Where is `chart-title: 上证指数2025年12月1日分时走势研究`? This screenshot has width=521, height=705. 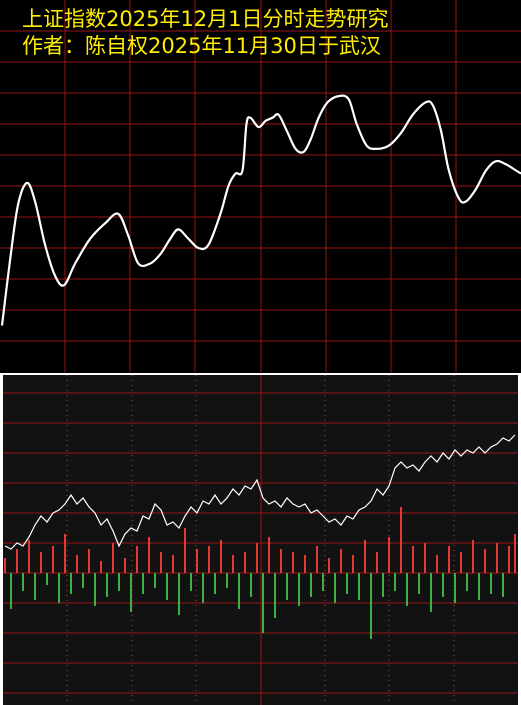 chart-title: 上证指数2025年12月1日分时走势研究 is located at coordinates (205, 19).